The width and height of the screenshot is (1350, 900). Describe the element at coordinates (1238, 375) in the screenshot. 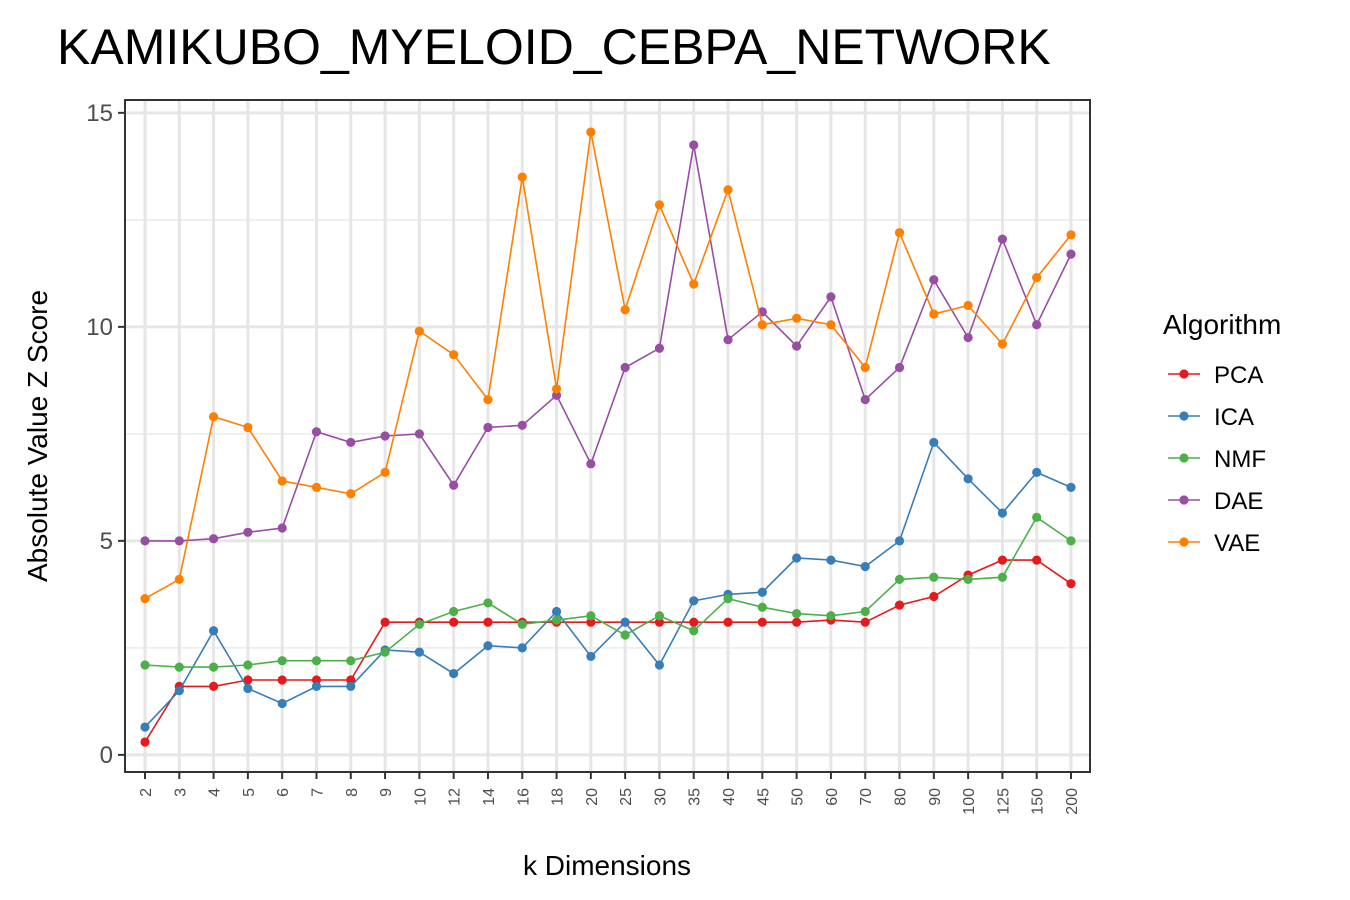

I see `legend-label-pca: PCA` at that location.